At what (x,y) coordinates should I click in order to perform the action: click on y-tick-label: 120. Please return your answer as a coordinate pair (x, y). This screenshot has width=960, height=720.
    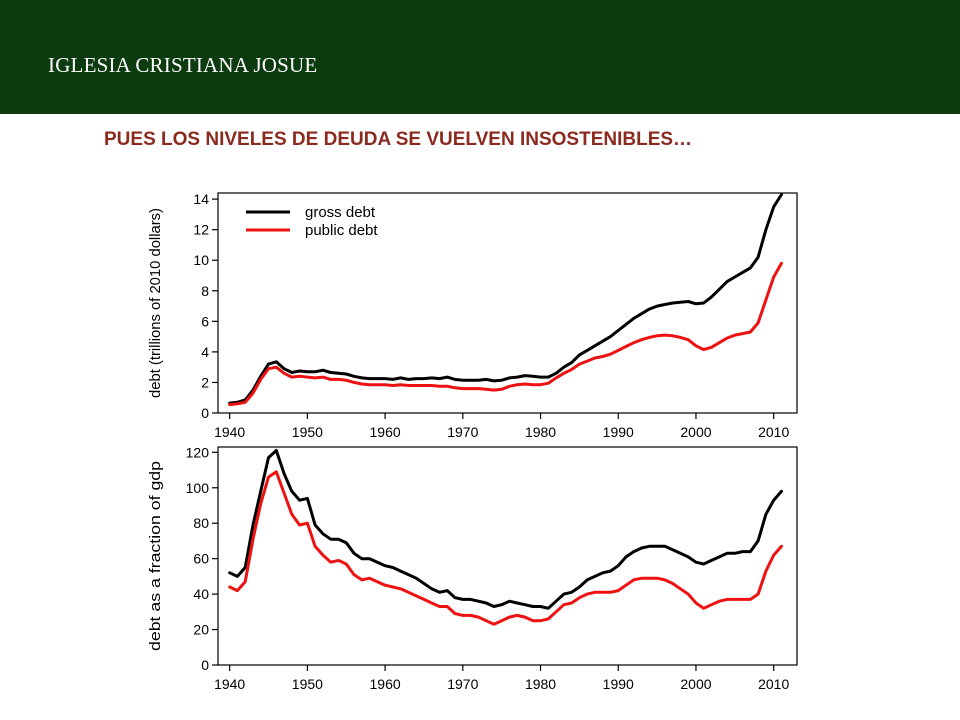
    Looking at the image, I should click on (198, 452).